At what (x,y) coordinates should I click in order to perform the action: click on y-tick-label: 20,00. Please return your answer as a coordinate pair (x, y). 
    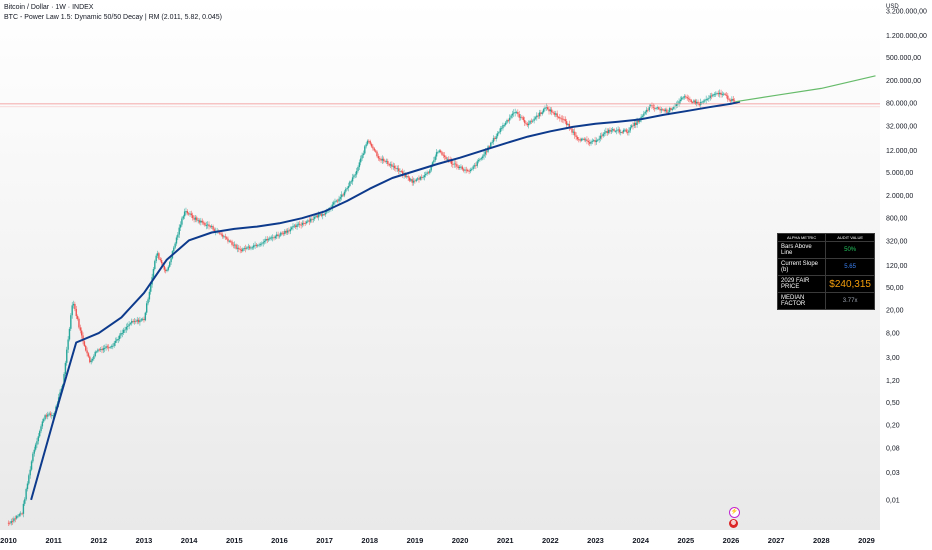
    Looking at the image, I should click on (895, 311).